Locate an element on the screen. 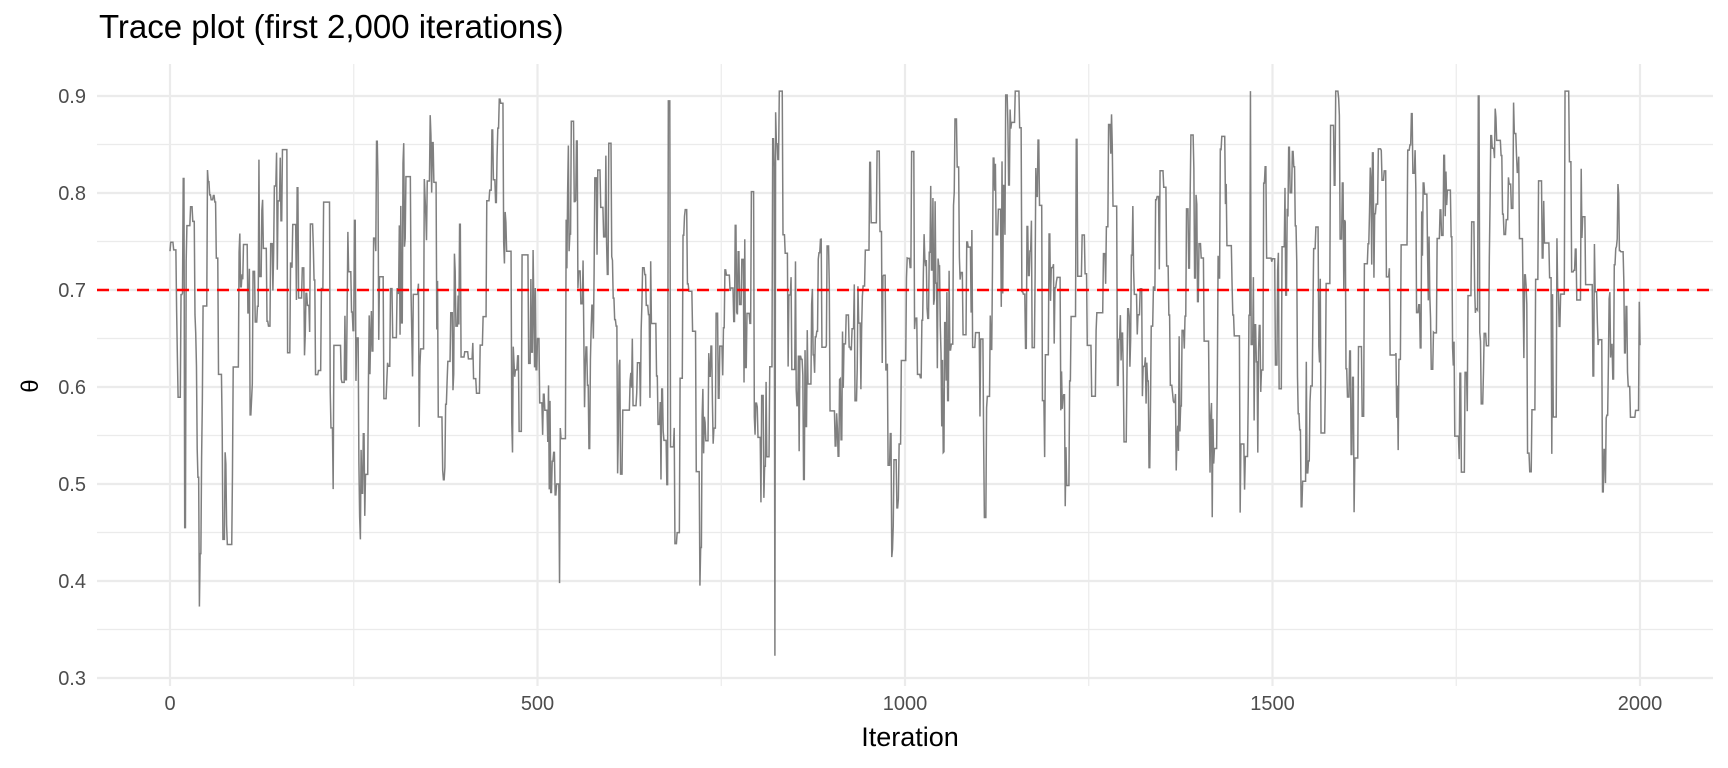 This screenshot has height=768, width=1728. y-tick-label: 0.6 is located at coordinates (72, 388).